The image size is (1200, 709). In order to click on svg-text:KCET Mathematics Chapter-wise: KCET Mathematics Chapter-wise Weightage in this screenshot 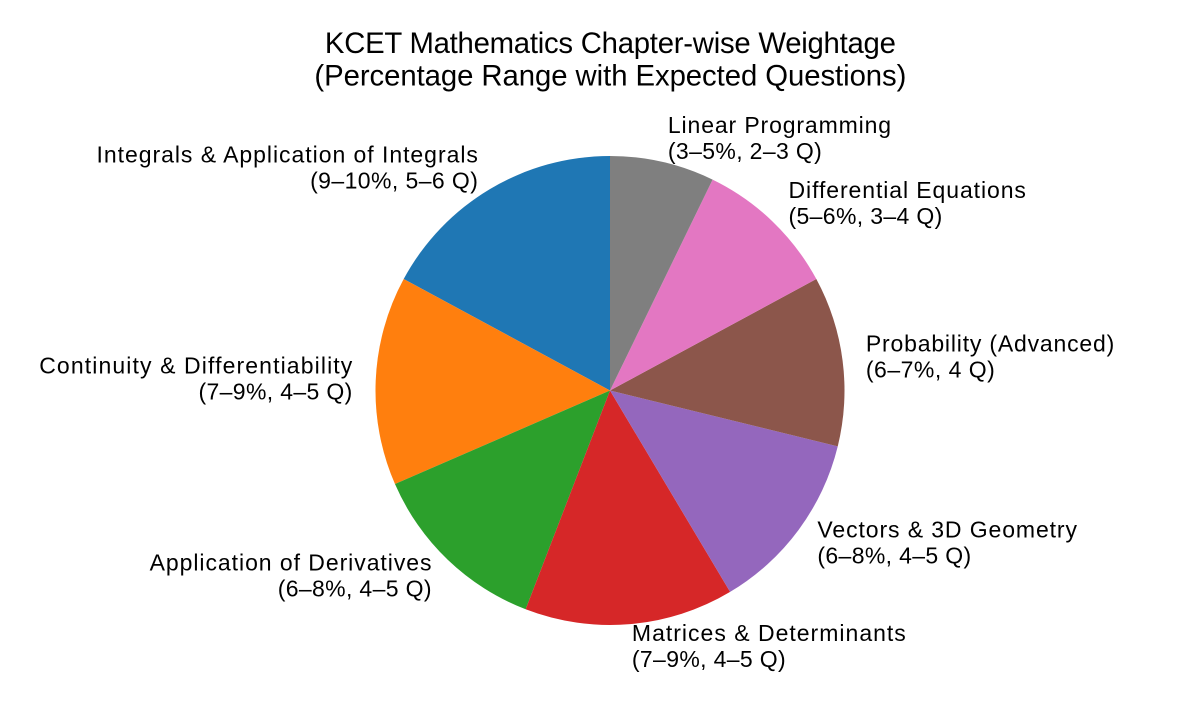, I will do `click(610, 43)`.